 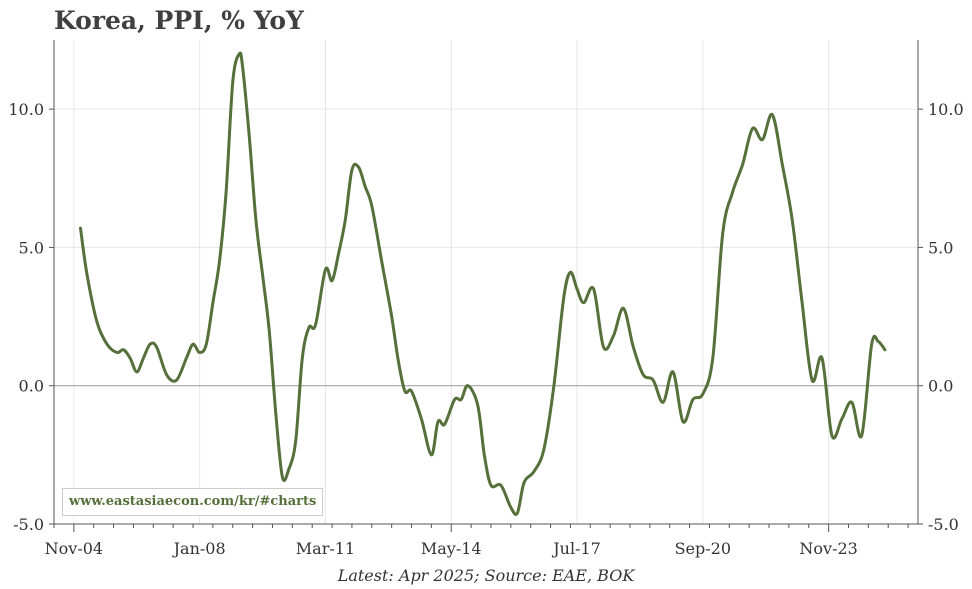 What do you see at coordinates (486, 575) in the screenshot?
I see `chart-footer: Latest: Apr 2025; Source: EAE, BOK` at bounding box center [486, 575].